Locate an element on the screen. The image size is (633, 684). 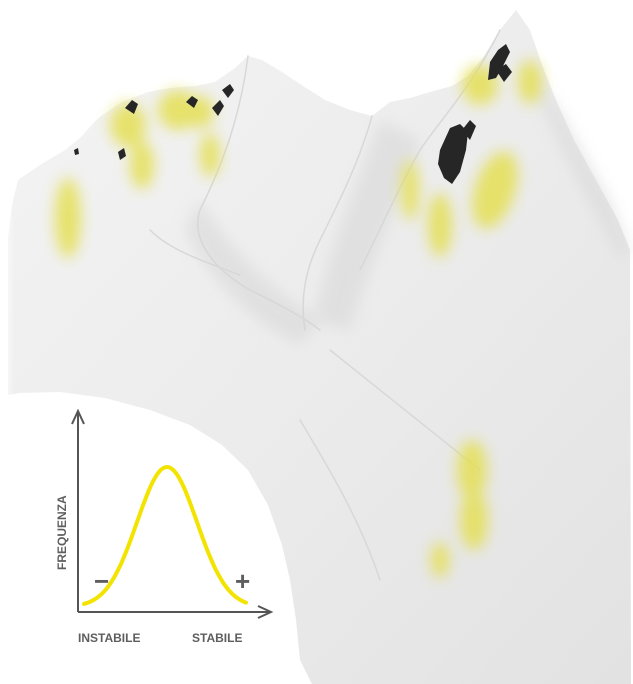
plus-sign: + is located at coordinates (242, 581).